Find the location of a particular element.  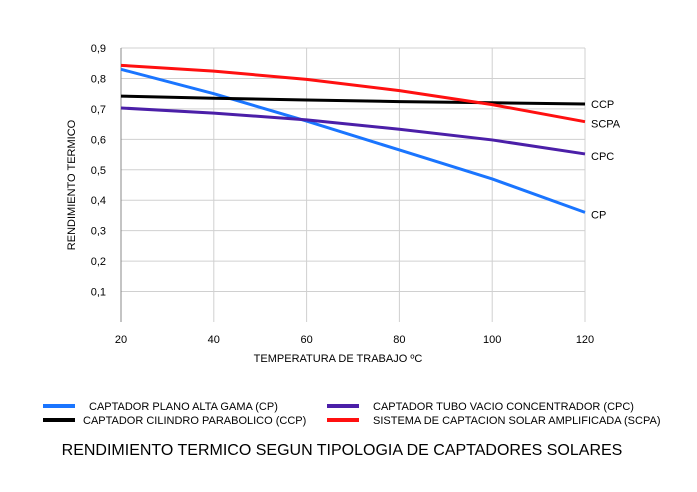

x-tick-label: 120 is located at coordinates (585, 340).